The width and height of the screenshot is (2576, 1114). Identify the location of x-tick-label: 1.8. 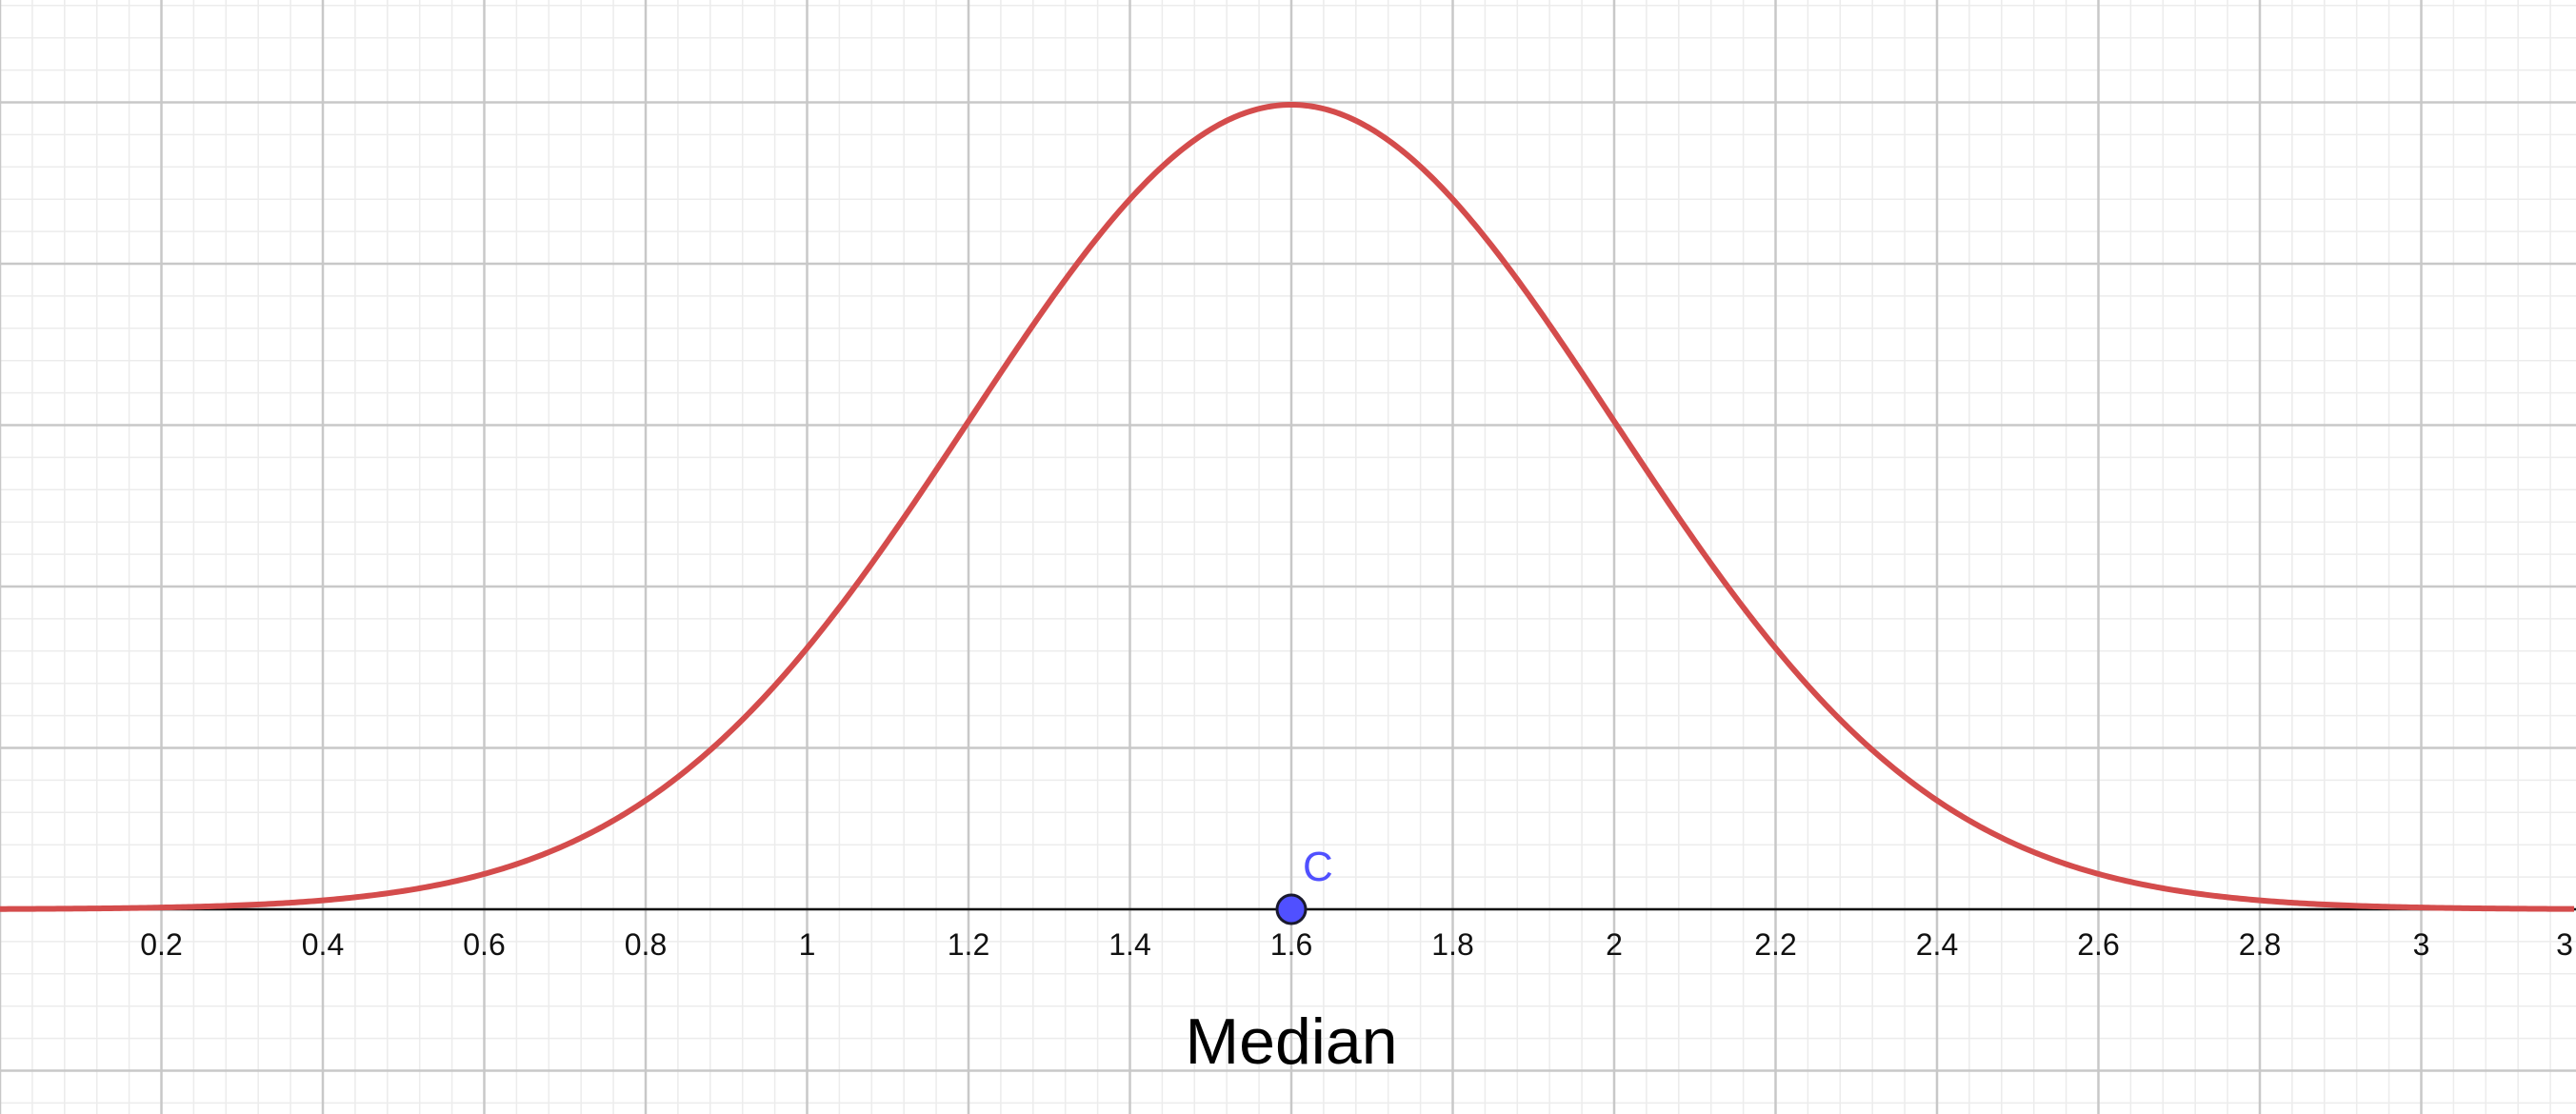
(1452, 944).